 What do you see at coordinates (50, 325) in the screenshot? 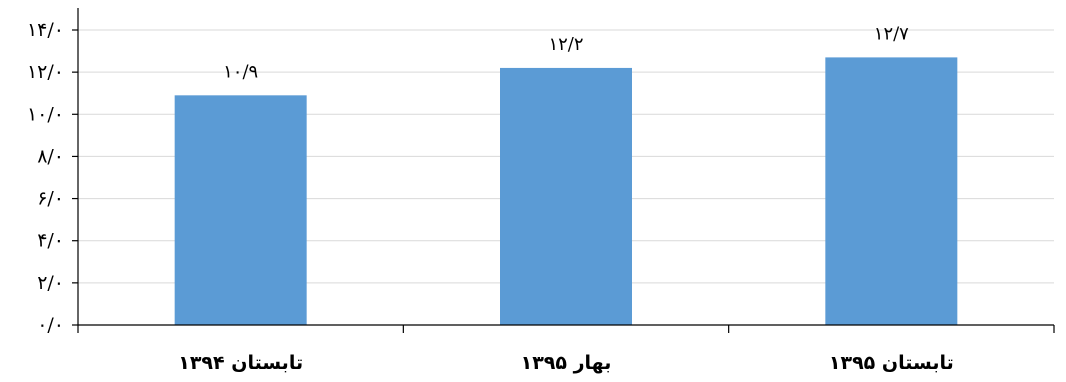
I see `y-tick-label: ۰/۰` at bounding box center [50, 325].